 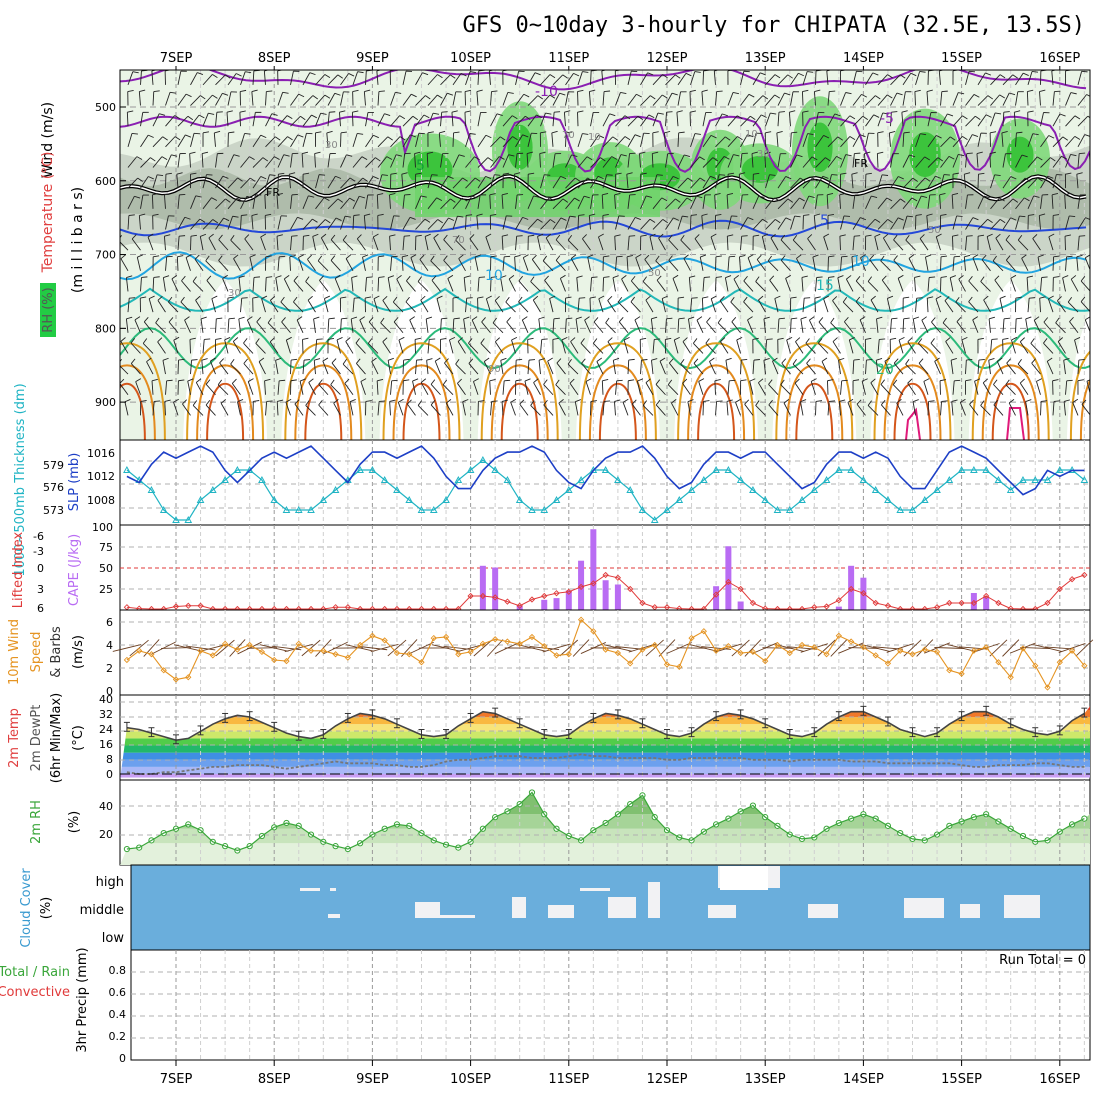 I want to click on precip-axis-label: 3hr Precip (mm), so click(x=82, y=999).